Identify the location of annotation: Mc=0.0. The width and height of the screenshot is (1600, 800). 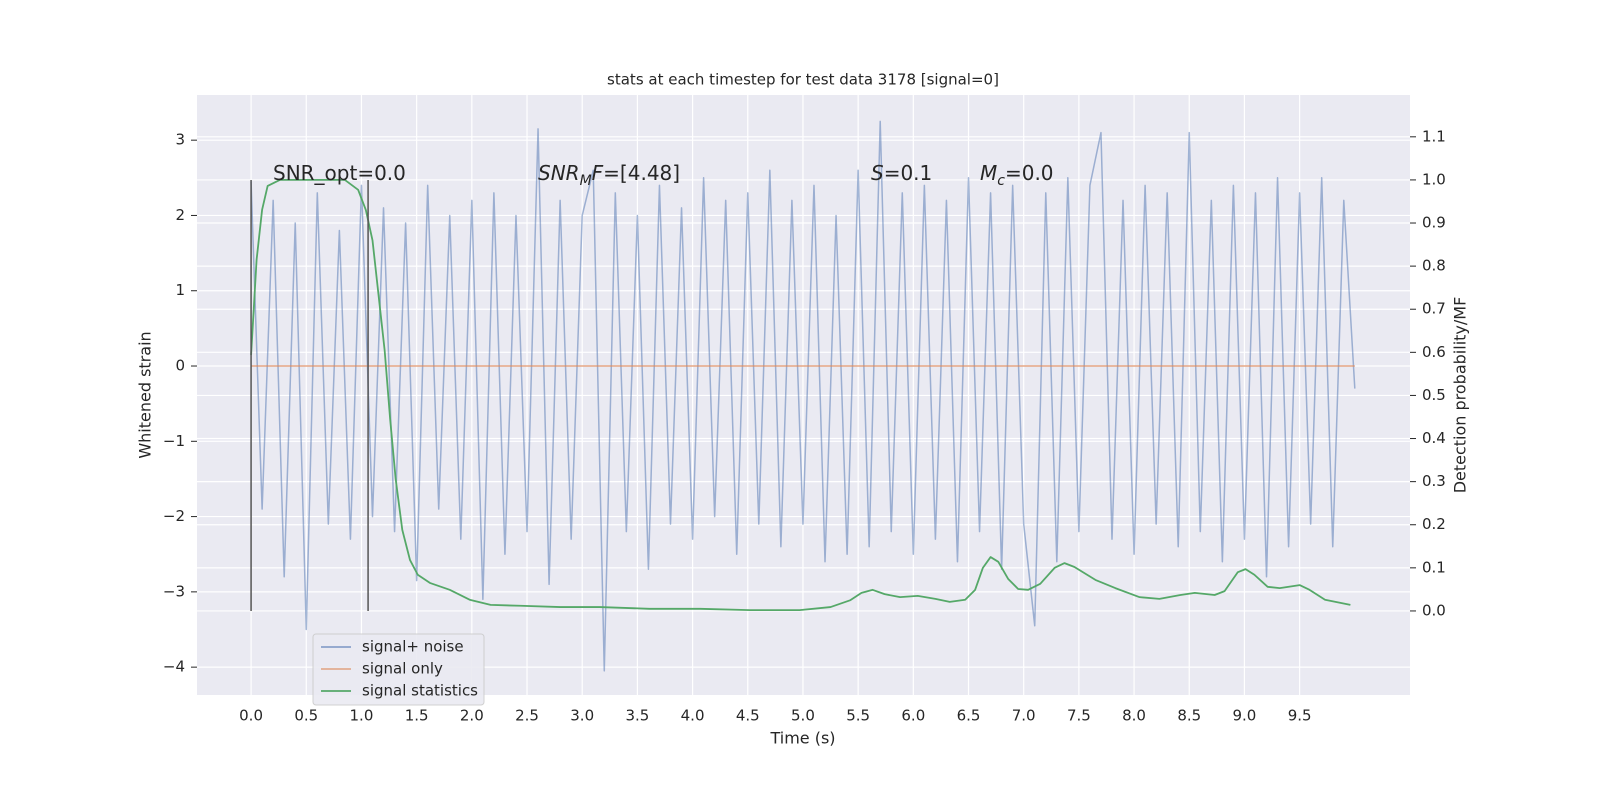
(1017, 175).